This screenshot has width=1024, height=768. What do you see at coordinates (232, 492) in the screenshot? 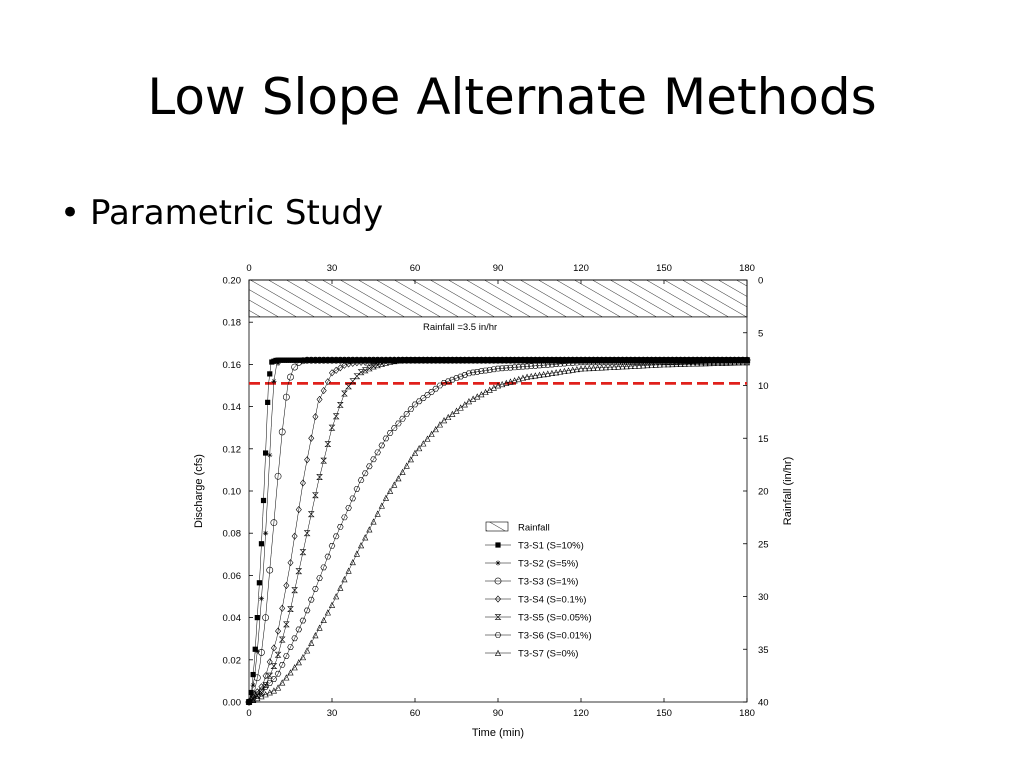
I see `y-tick-label: 0.10` at bounding box center [232, 492].